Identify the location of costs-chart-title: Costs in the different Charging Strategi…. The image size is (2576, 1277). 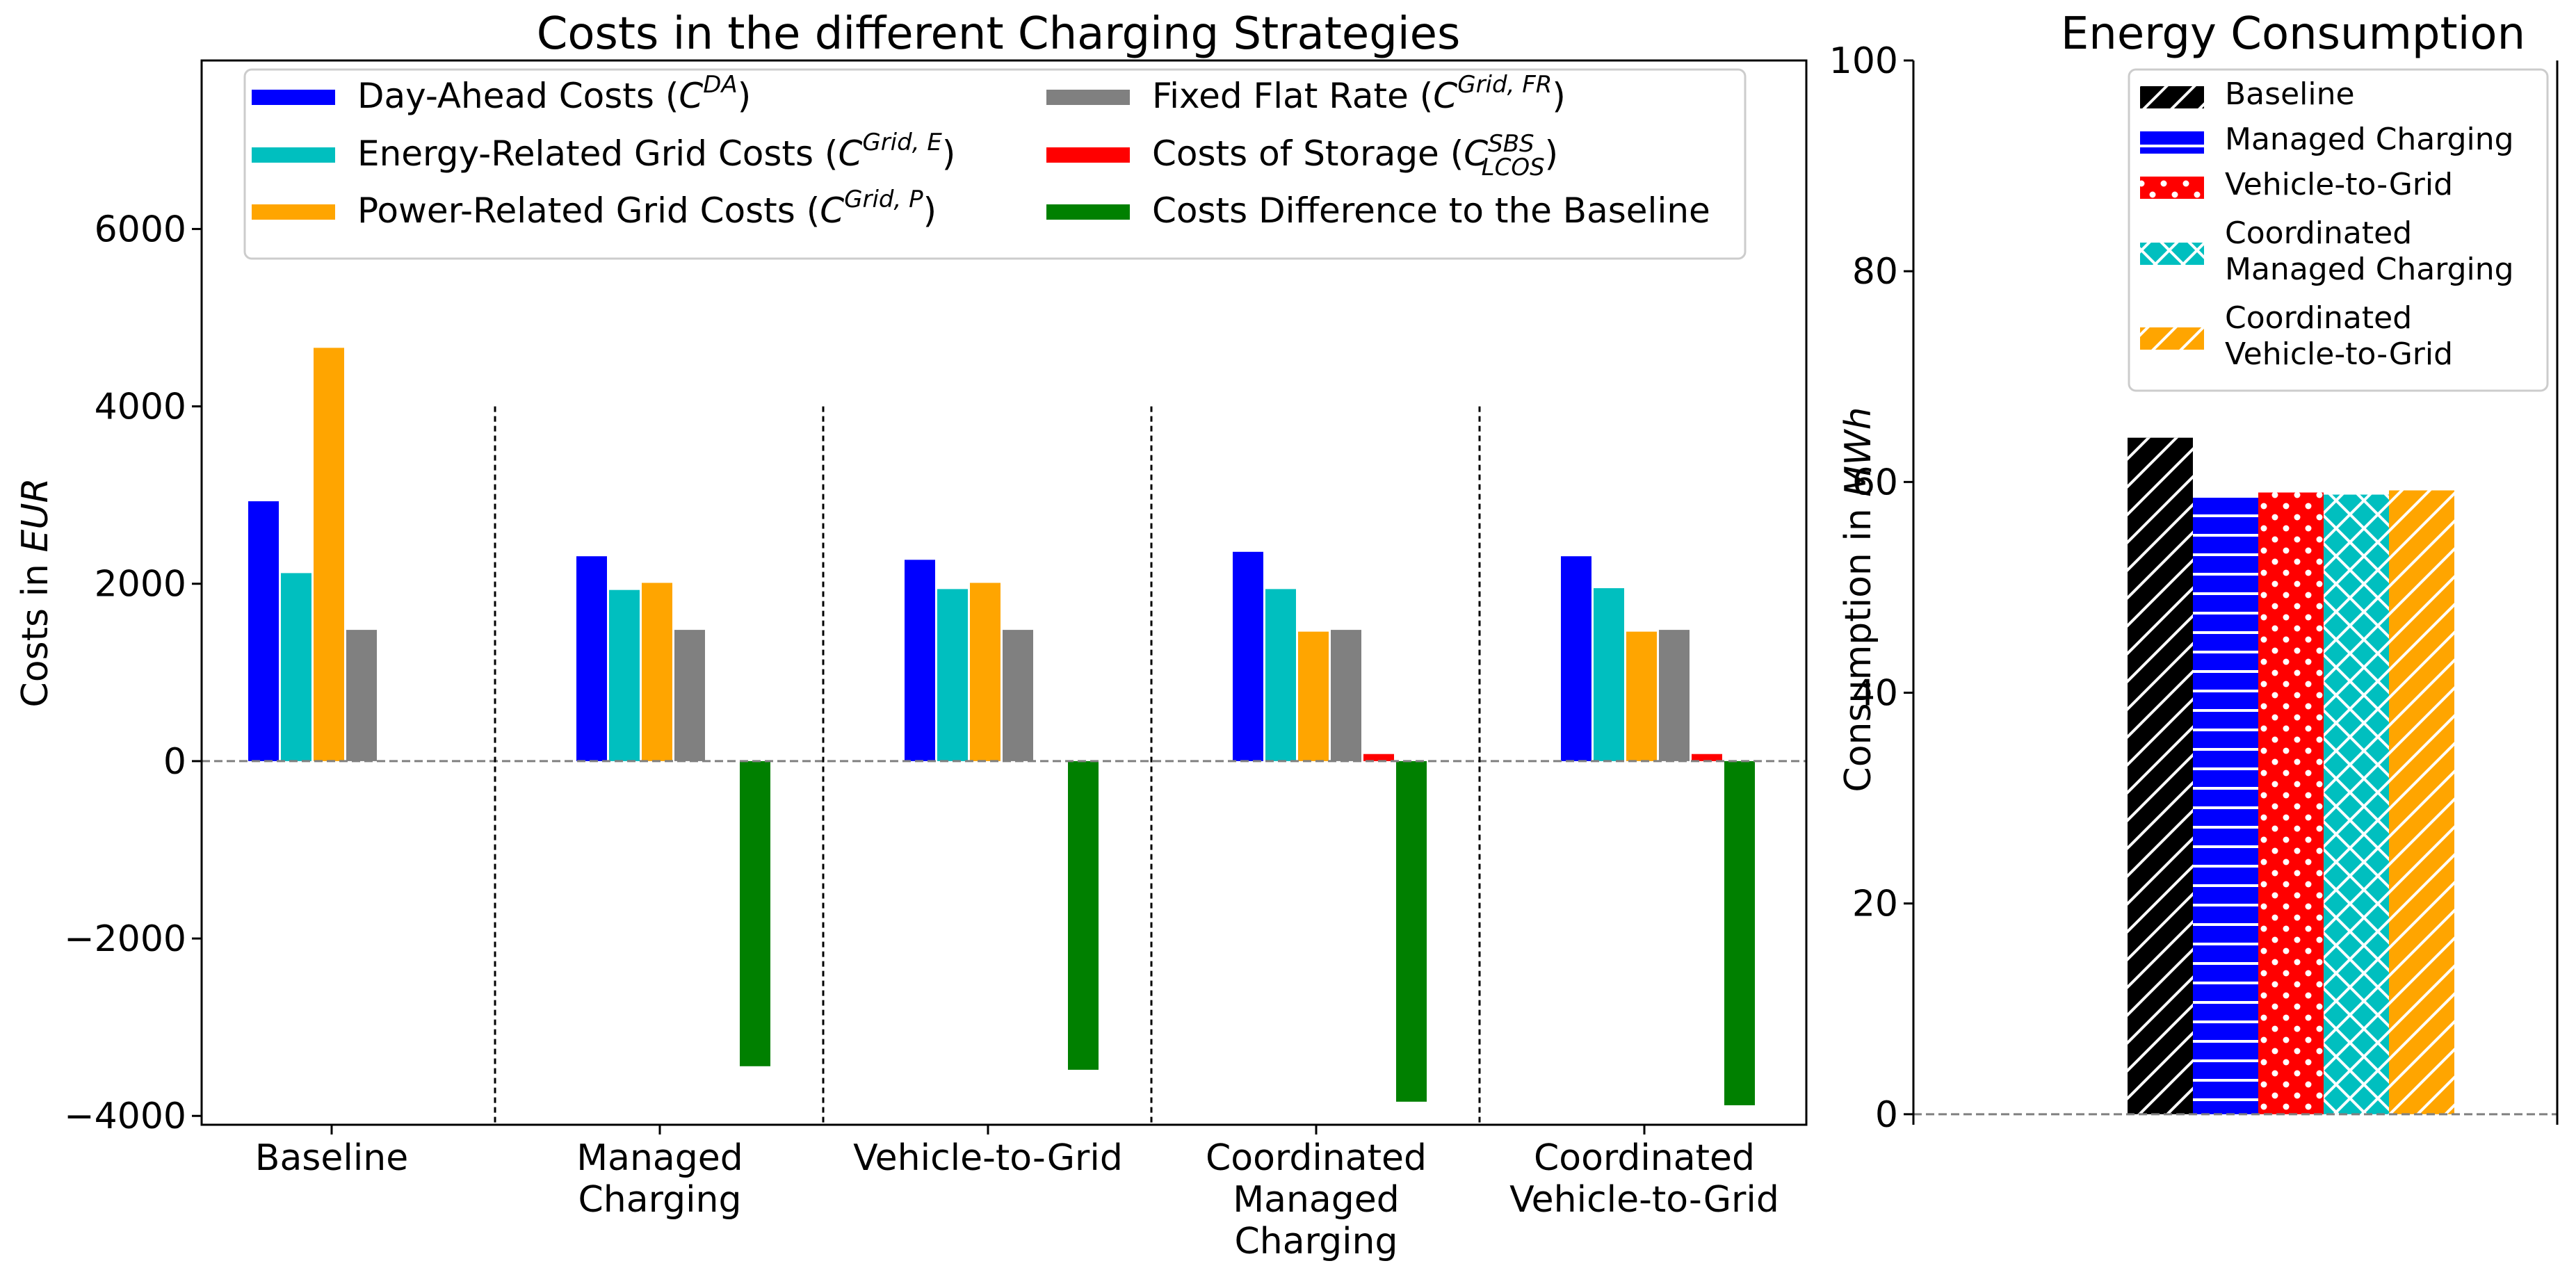
(999, 34).